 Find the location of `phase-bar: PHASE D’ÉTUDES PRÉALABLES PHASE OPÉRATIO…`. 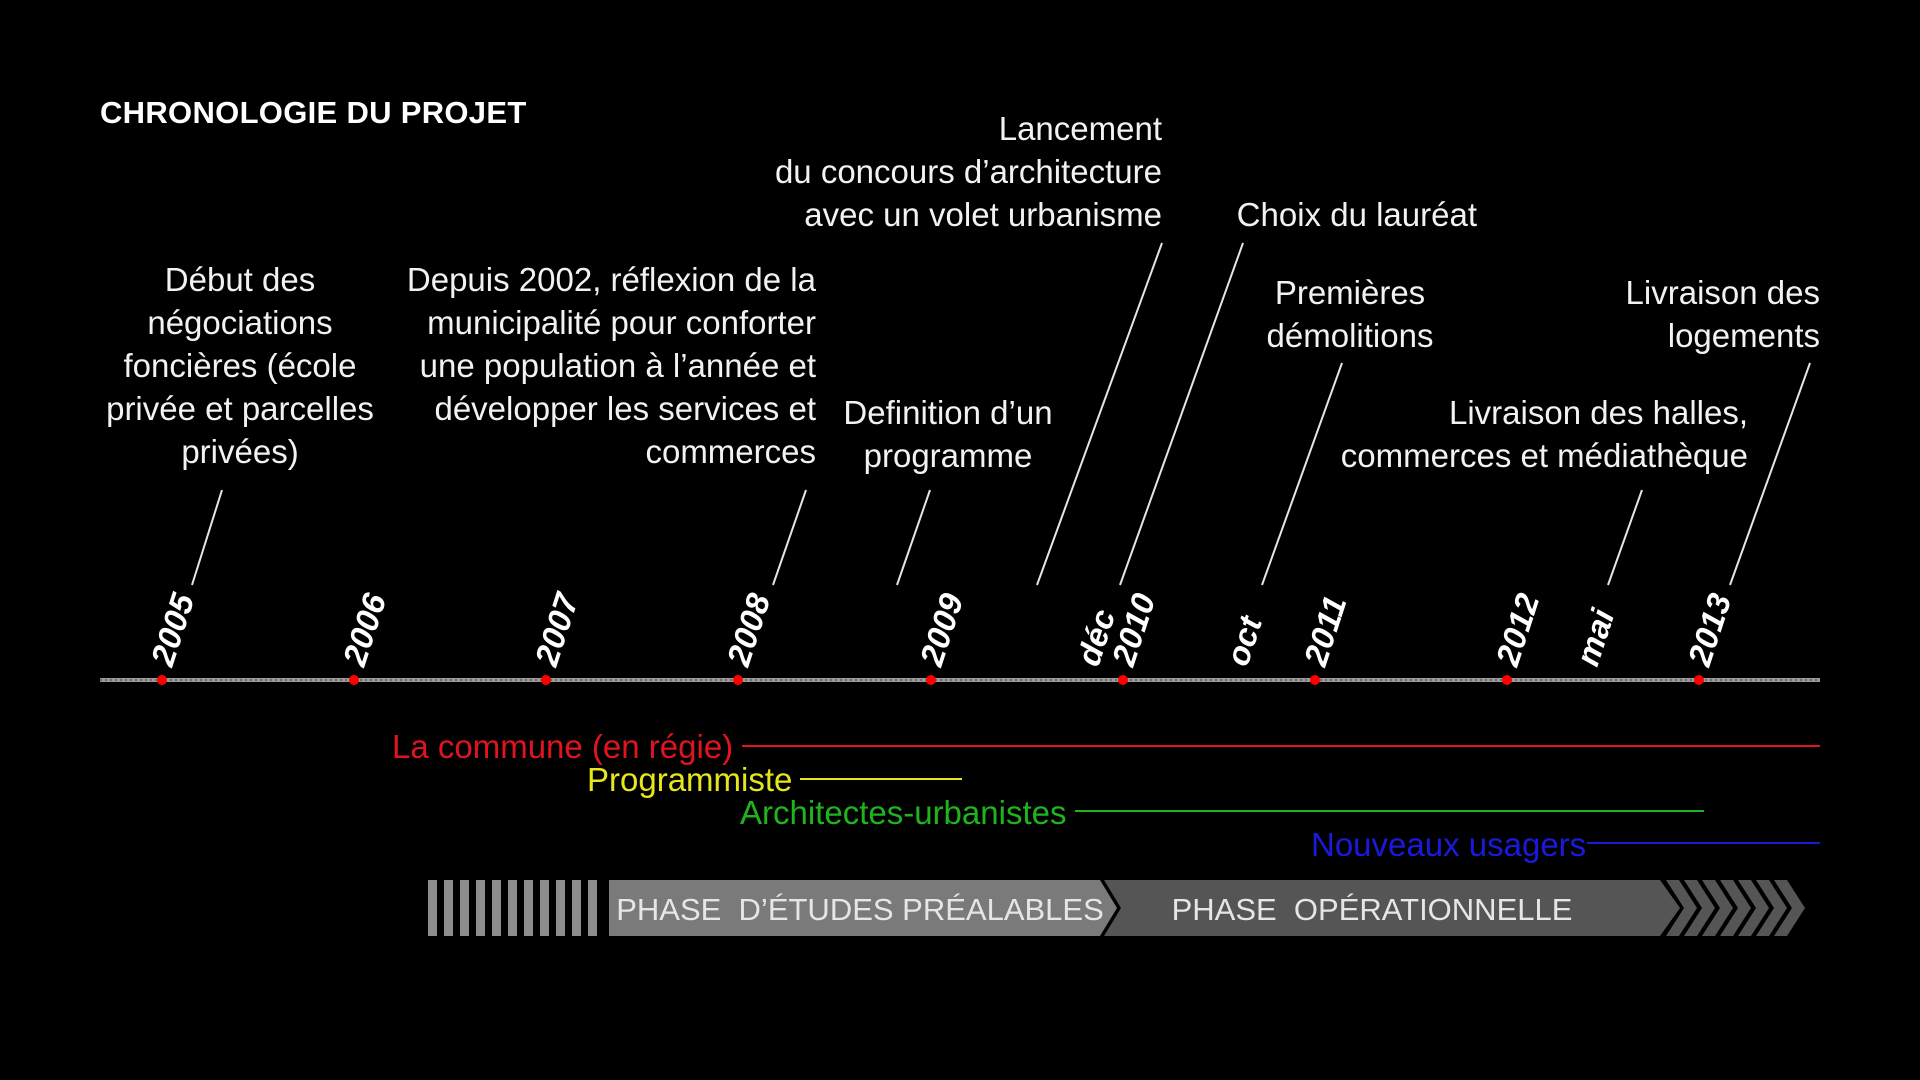

phase-bar: PHASE D’ÉTUDES PRÉALABLES PHASE OPÉRATIO… is located at coordinates (1116, 908).